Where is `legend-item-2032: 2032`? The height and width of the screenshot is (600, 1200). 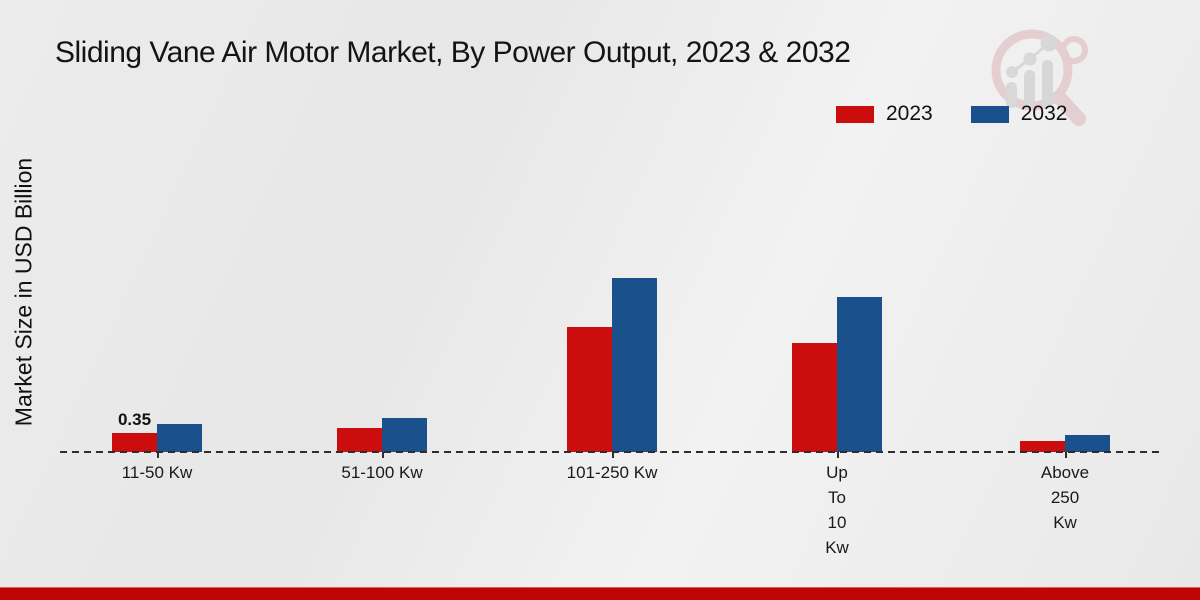
legend-item-2032: 2032 is located at coordinates (1019, 114).